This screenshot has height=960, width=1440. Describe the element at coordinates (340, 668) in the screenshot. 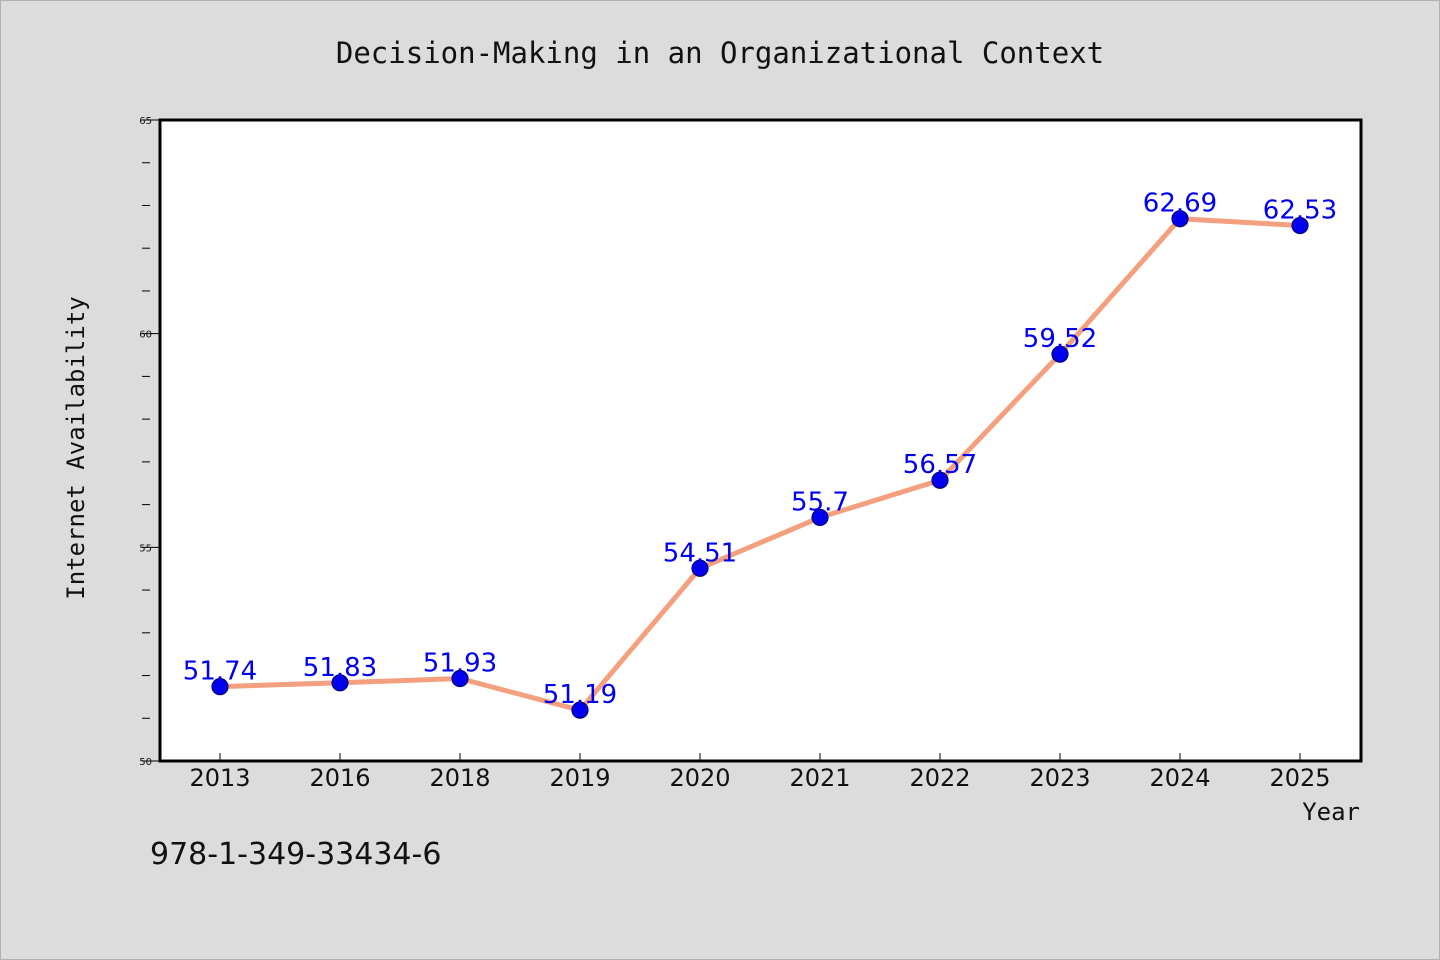

I see `data-label: 51.83` at that location.